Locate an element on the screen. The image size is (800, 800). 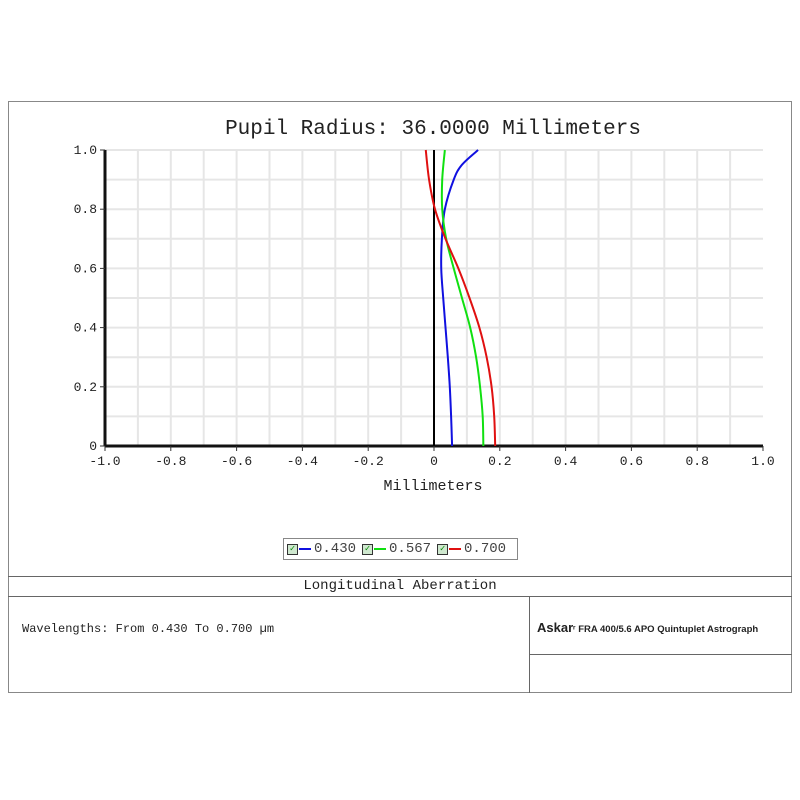
legend-item: ✓ 0.567 is located at coordinates (396, 549).